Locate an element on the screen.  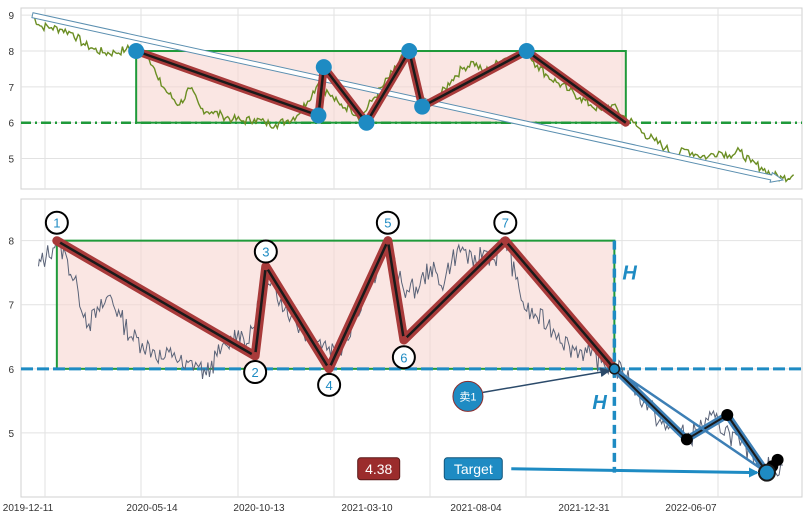
bottom-x-tick-label: 2021-03-10 is located at coordinates (367, 508).